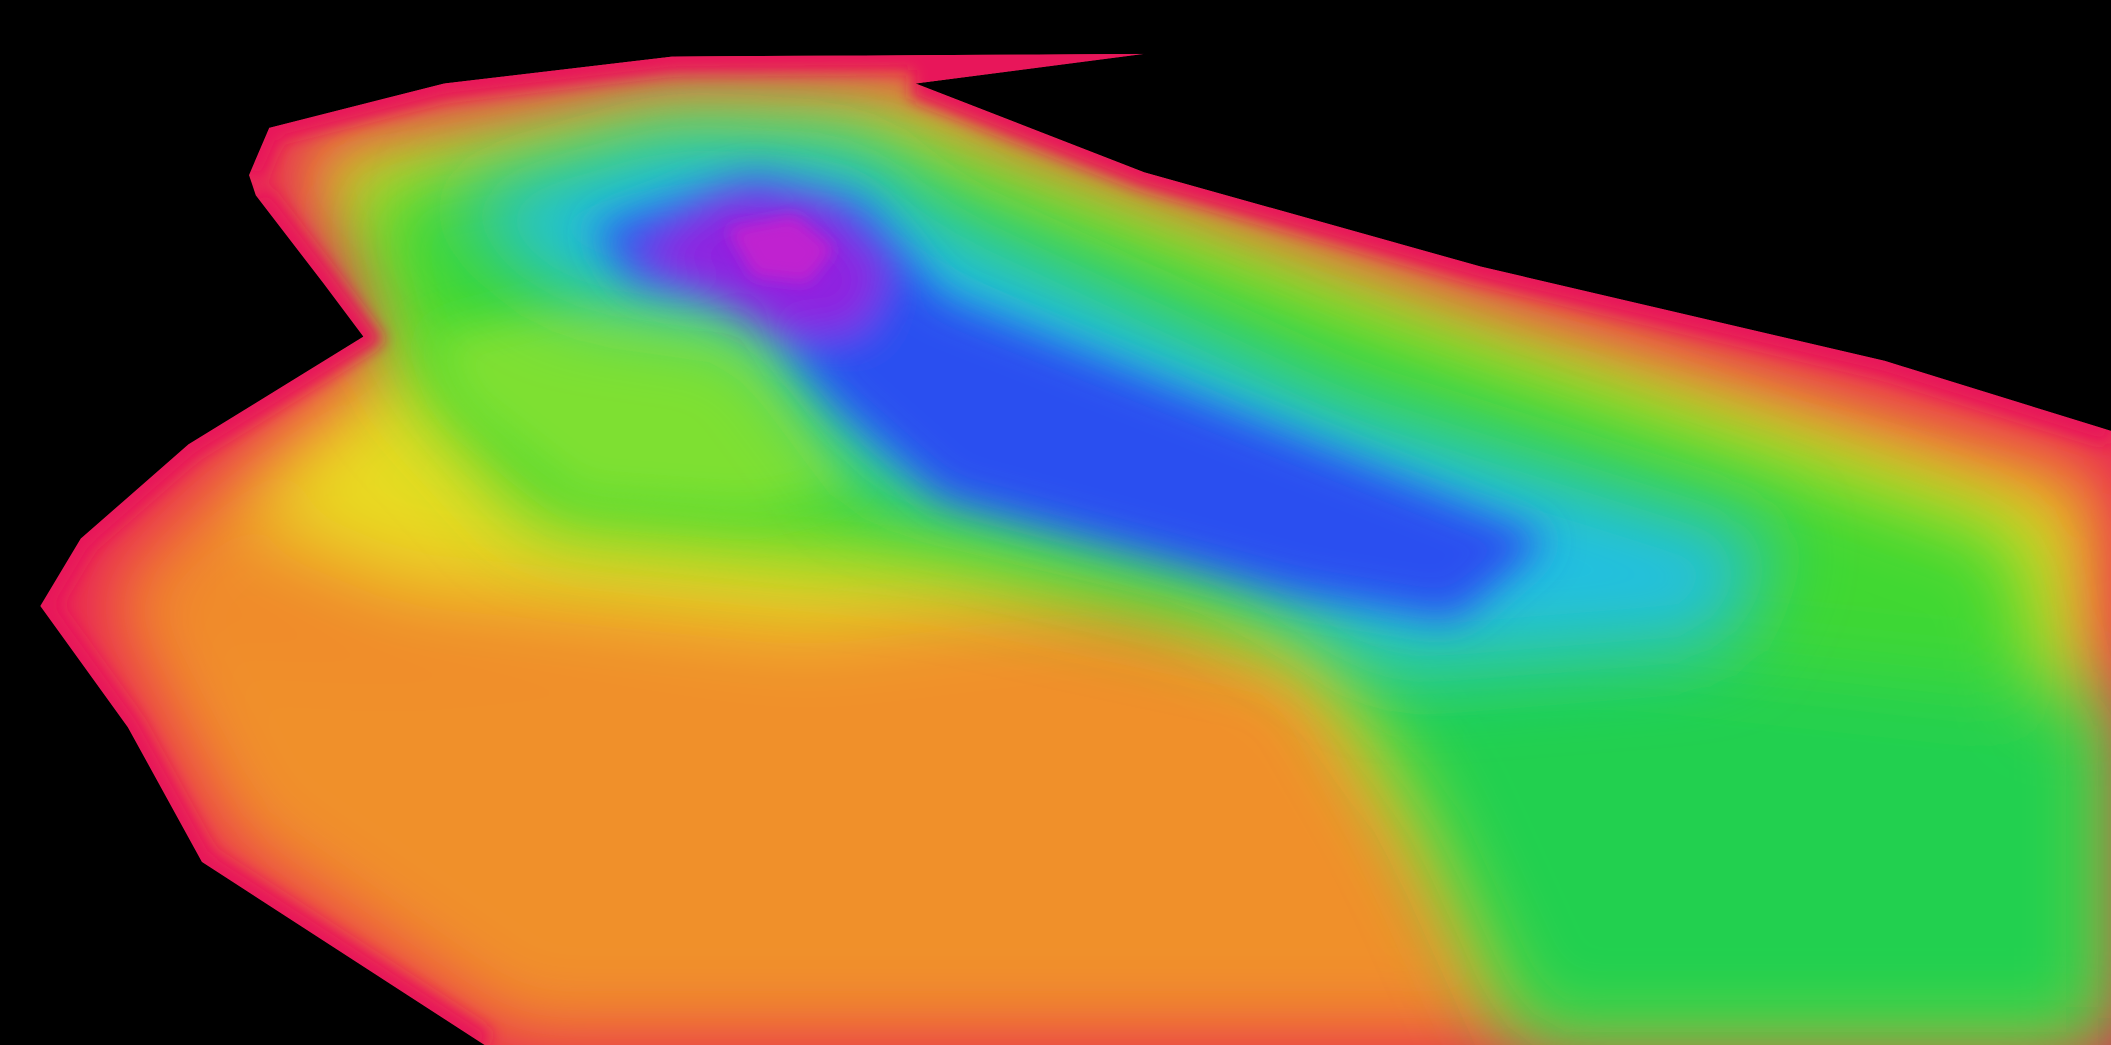 This screenshot has width=2111, height=1045. I want to click on green-front-right, so click(1728, 845).